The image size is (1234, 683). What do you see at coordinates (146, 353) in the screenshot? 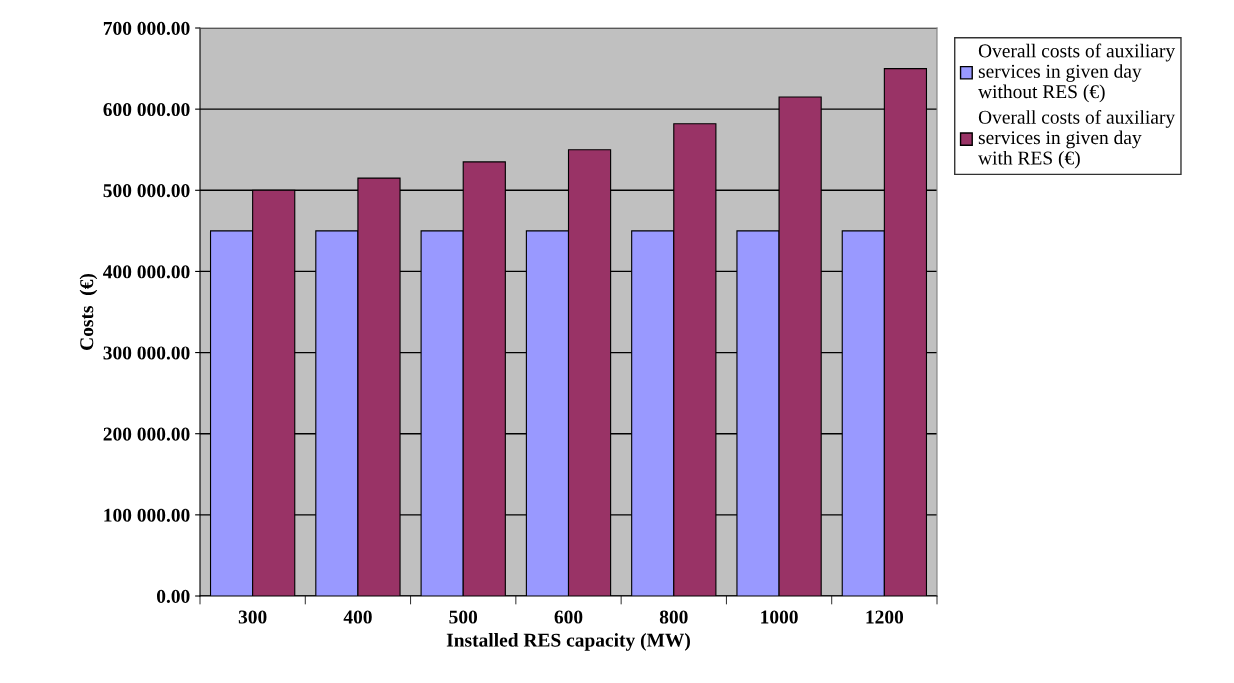
I see `y-tick-label: 300 000.00` at bounding box center [146, 353].